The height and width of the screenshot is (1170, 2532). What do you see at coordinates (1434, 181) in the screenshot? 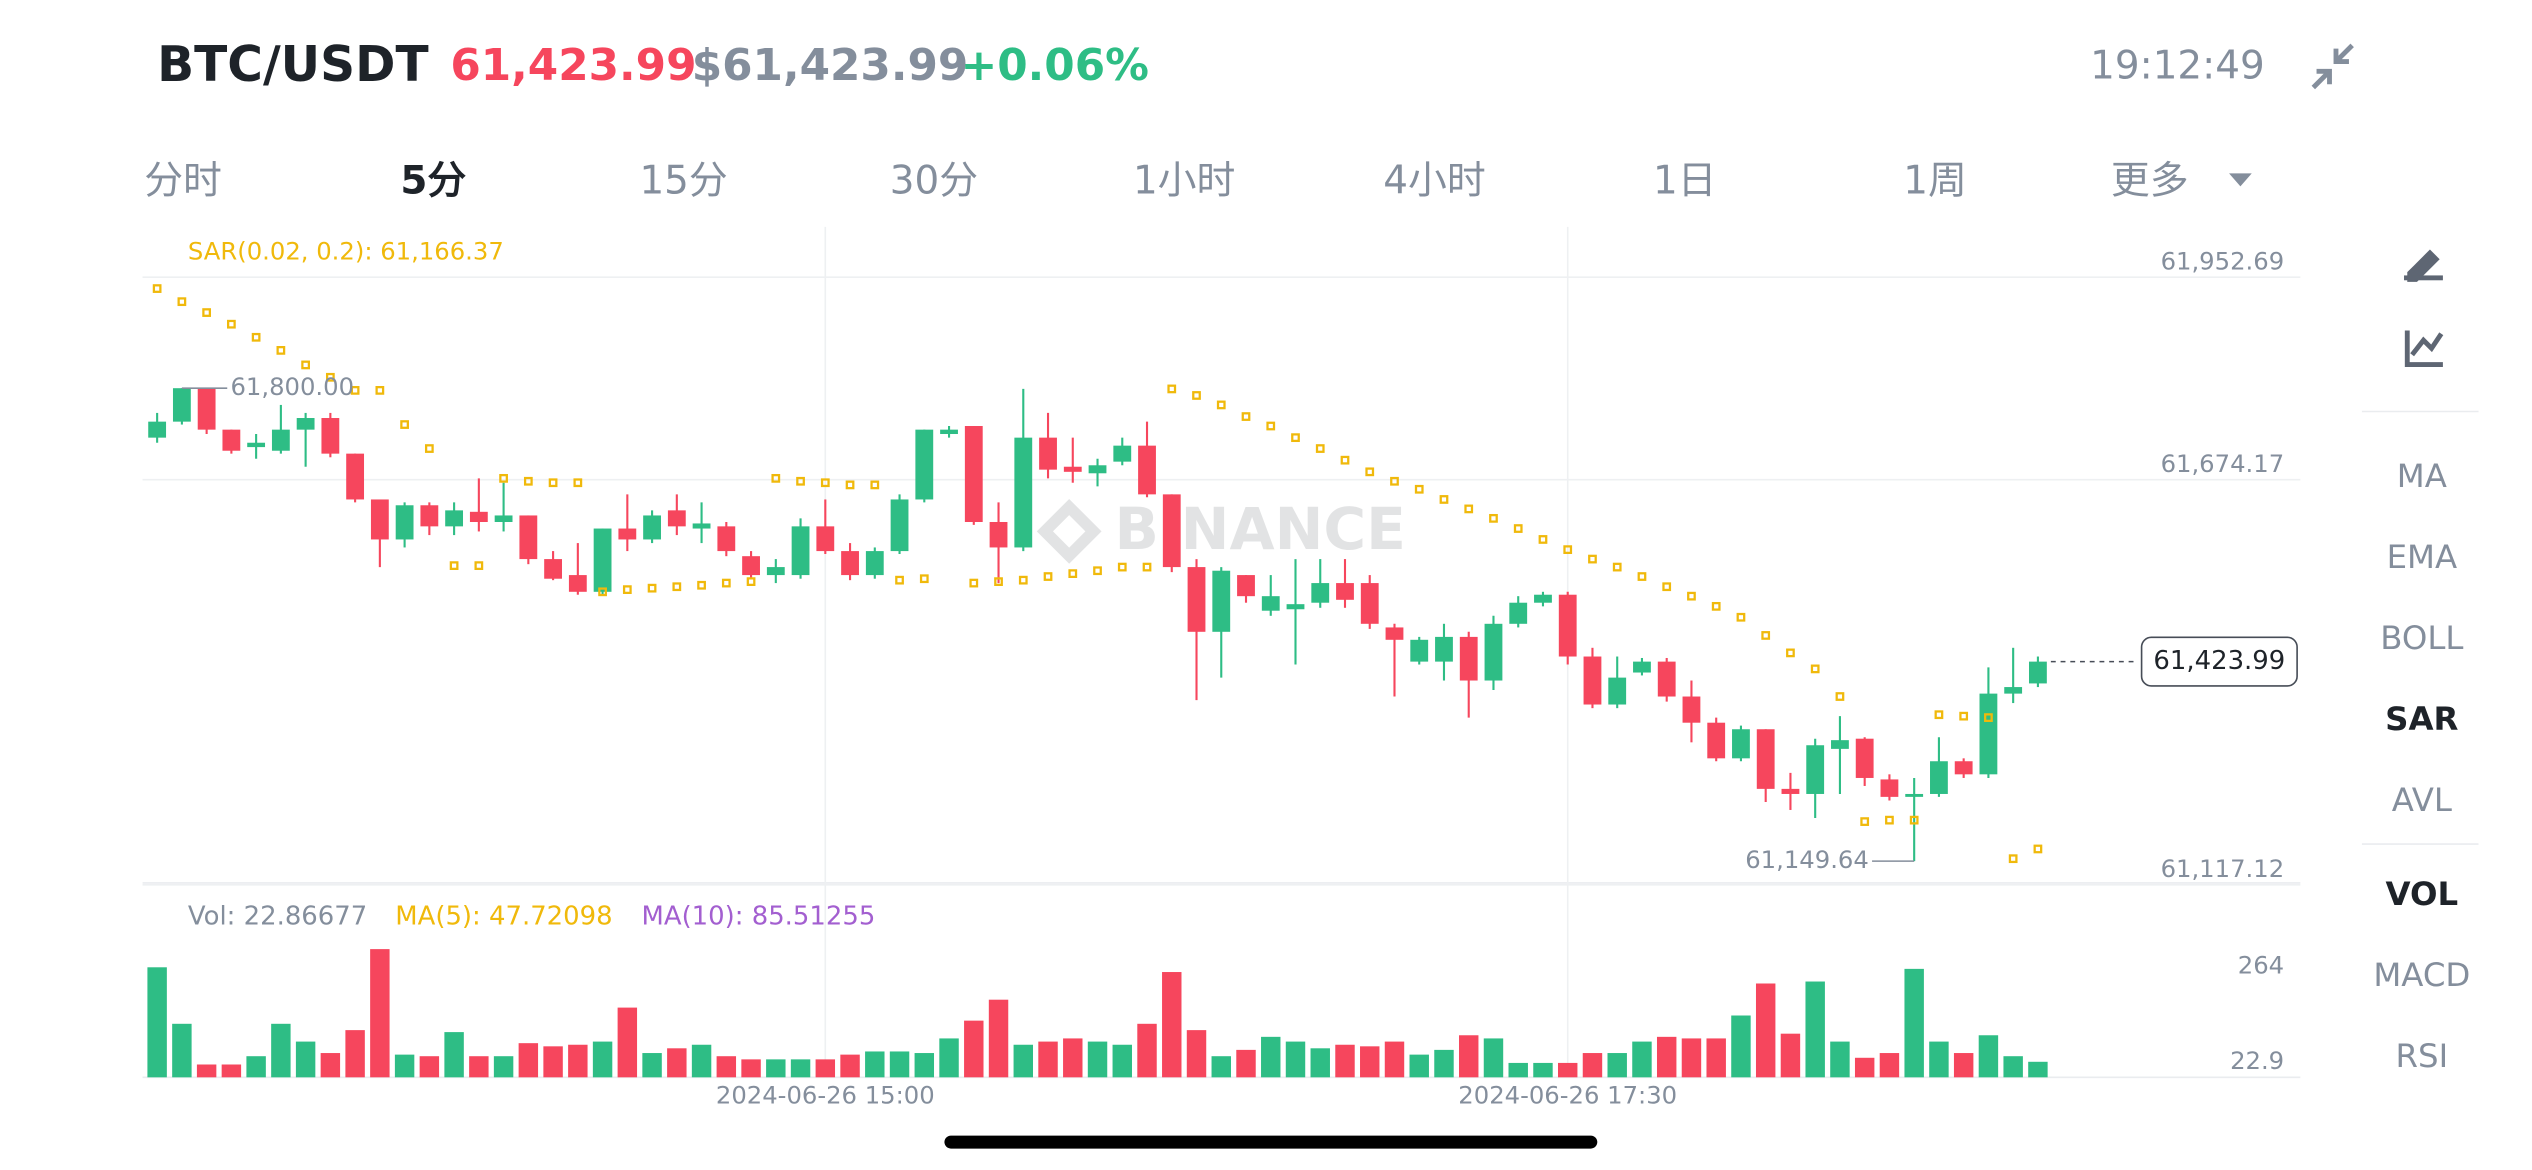
I see `timeframe-tab: 4小时` at bounding box center [1434, 181].